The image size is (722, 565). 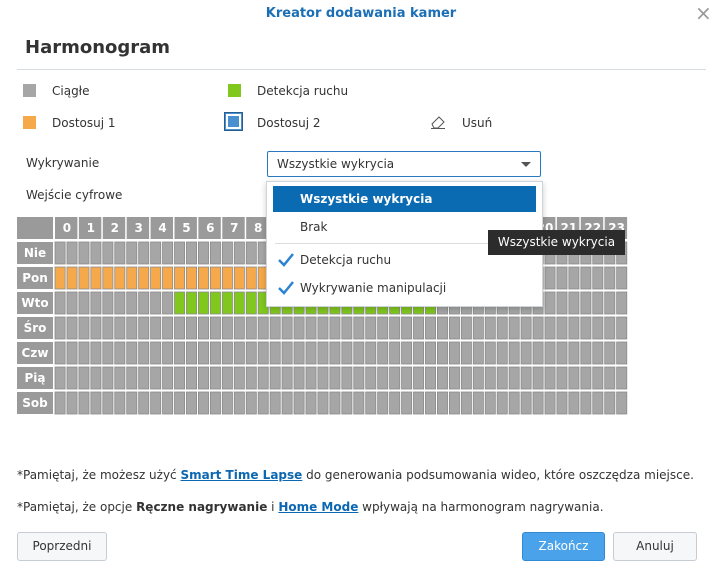 I want to click on link: Smart Time Lapse, so click(x=241, y=475).